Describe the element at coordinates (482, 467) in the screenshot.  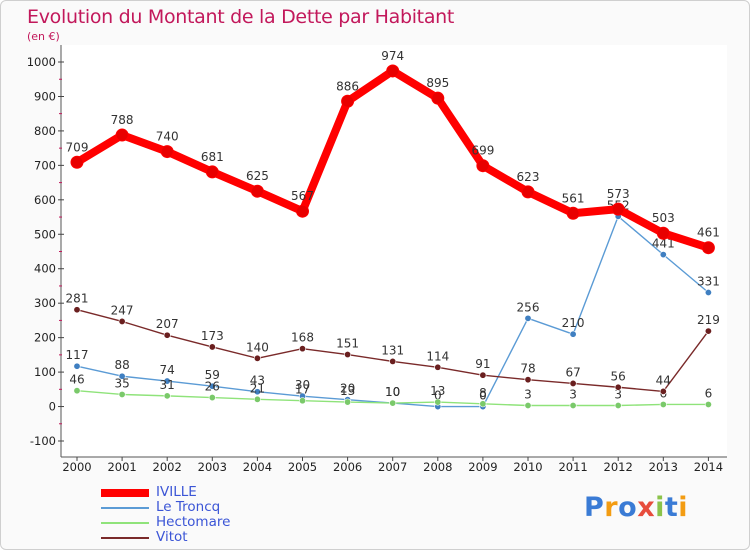
I see `x-tick-label: 2009` at that location.